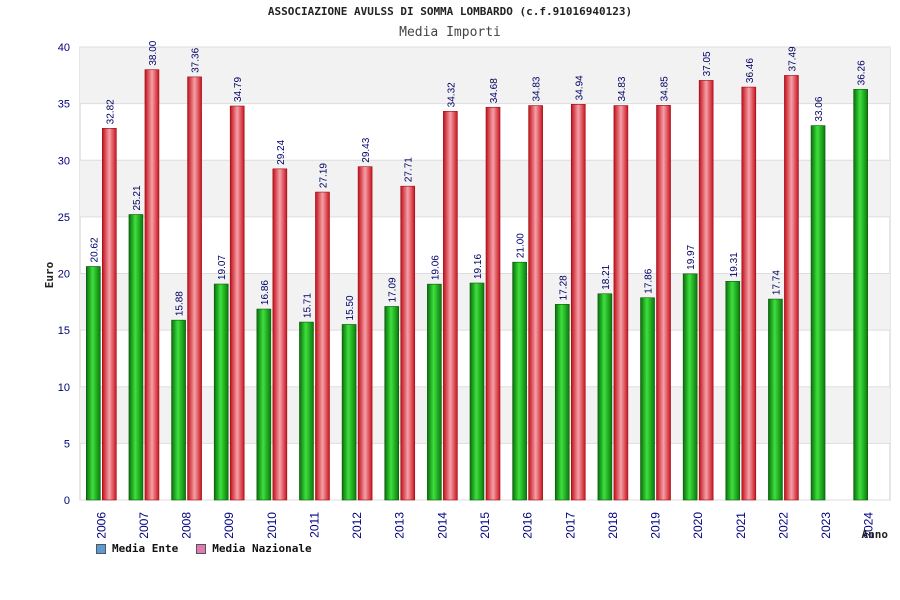 The image size is (900, 600). What do you see at coordinates (262, 548) in the screenshot?
I see `legend-label-media-nazionale: Media Nazionale` at bounding box center [262, 548].